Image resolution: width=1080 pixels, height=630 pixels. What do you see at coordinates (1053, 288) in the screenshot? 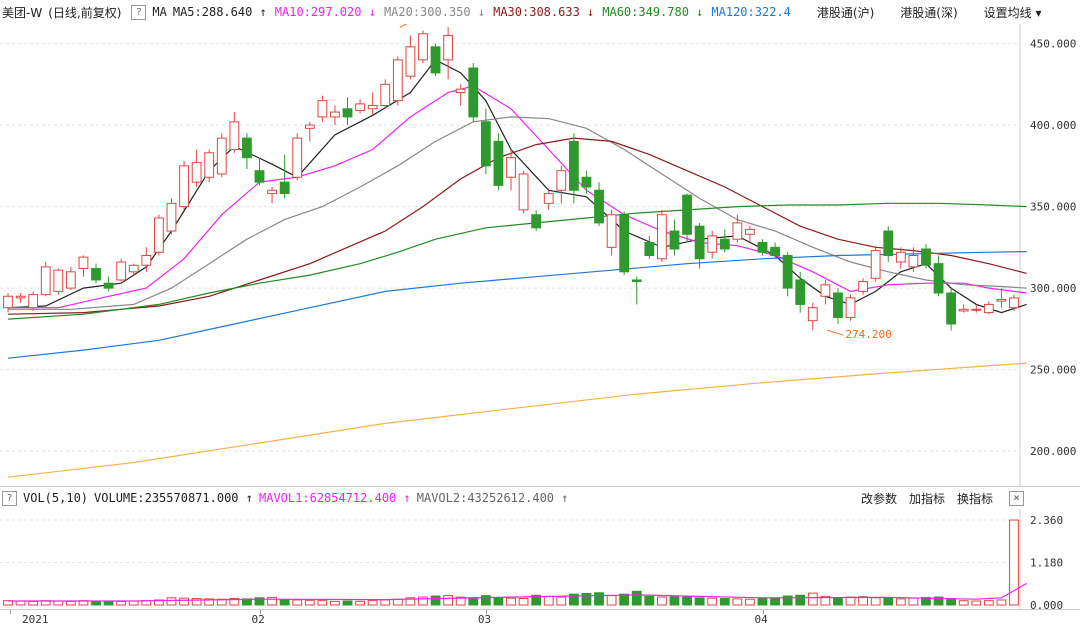
I see `y-tick-label: 300.000` at bounding box center [1053, 288].